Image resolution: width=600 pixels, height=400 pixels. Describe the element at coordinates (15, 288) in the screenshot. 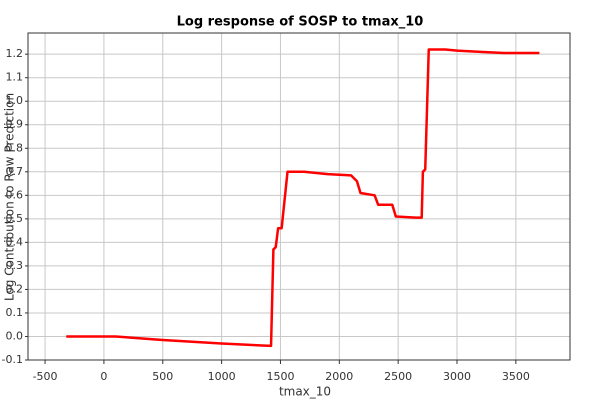

I see `y-tick-label: 0.2` at that location.